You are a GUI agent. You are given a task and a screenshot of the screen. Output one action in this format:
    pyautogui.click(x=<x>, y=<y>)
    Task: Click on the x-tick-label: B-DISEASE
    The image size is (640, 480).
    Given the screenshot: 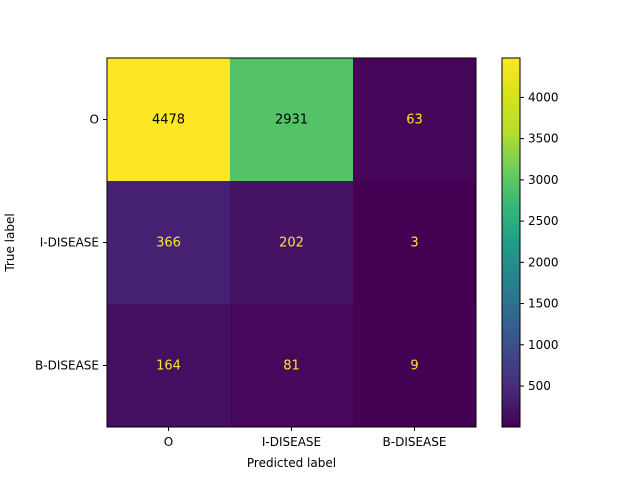 What is the action you would take?
    pyautogui.click(x=415, y=442)
    